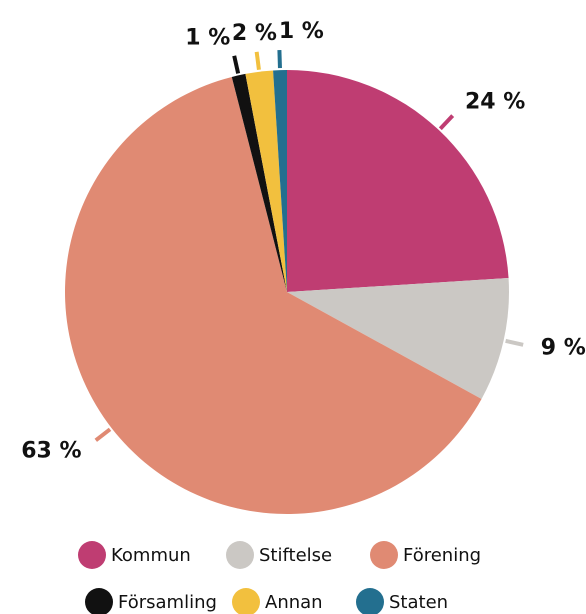  I want to click on legend-label: Annan, so click(294, 602).